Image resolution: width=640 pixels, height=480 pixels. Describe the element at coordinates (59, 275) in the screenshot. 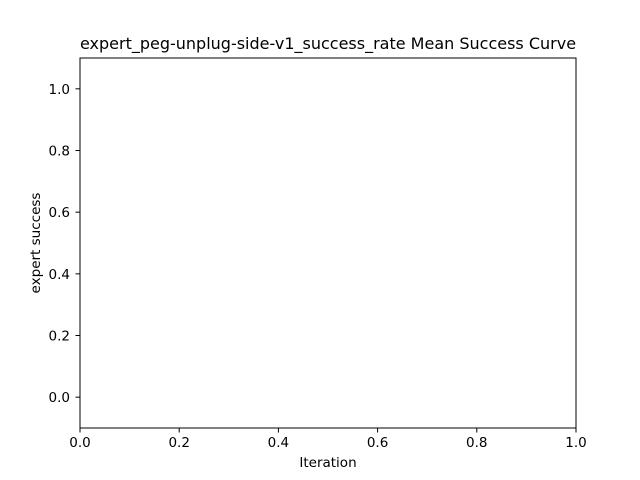

I see `y-tick-label: 0.4` at that location.